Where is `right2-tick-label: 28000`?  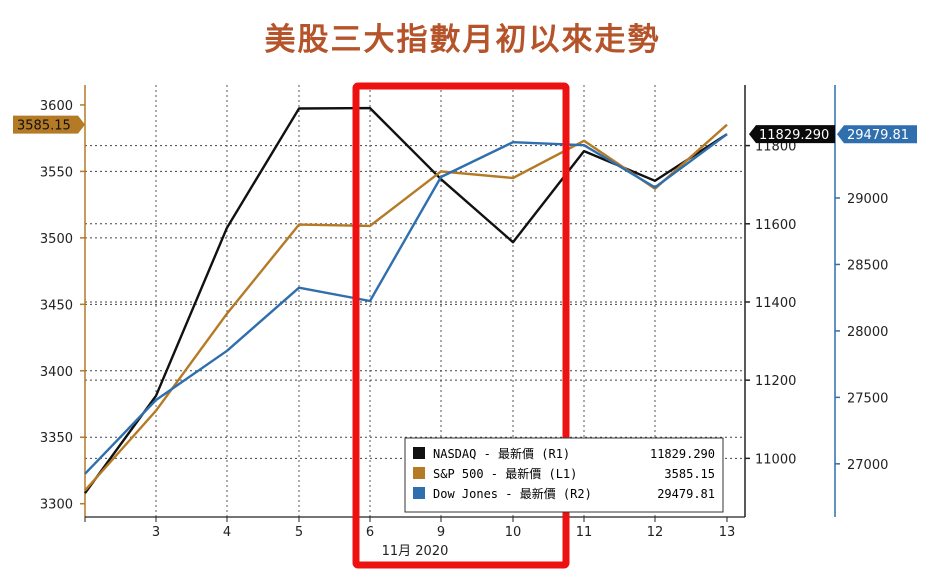
right2-tick-label: 28000 is located at coordinates (867, 332).